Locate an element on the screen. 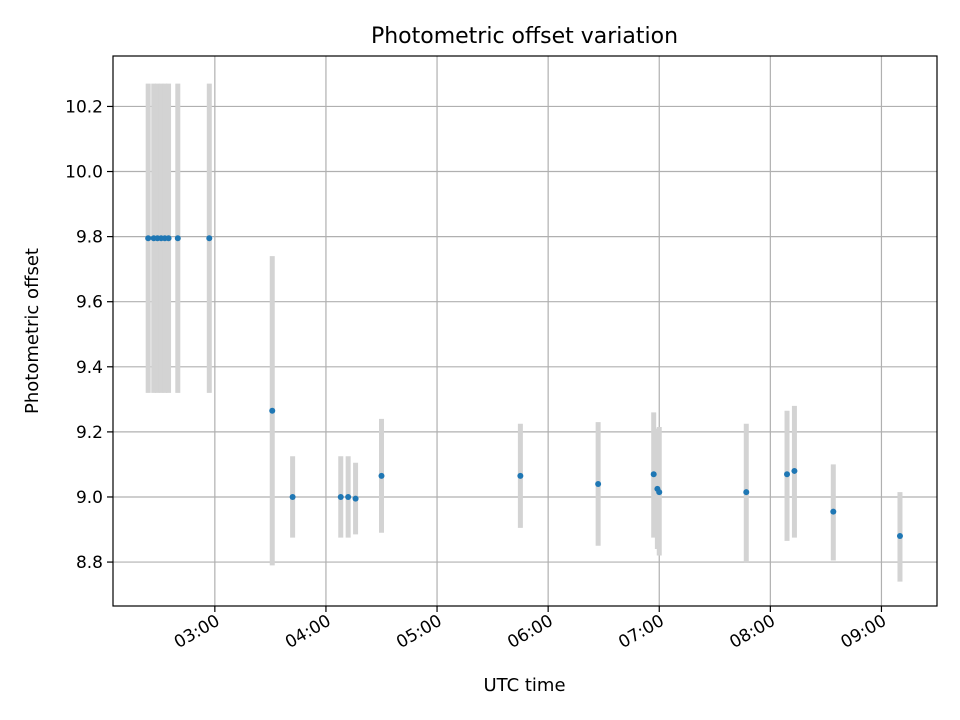  y-tick-label: 9.6 is located at coordinates (89, 303).